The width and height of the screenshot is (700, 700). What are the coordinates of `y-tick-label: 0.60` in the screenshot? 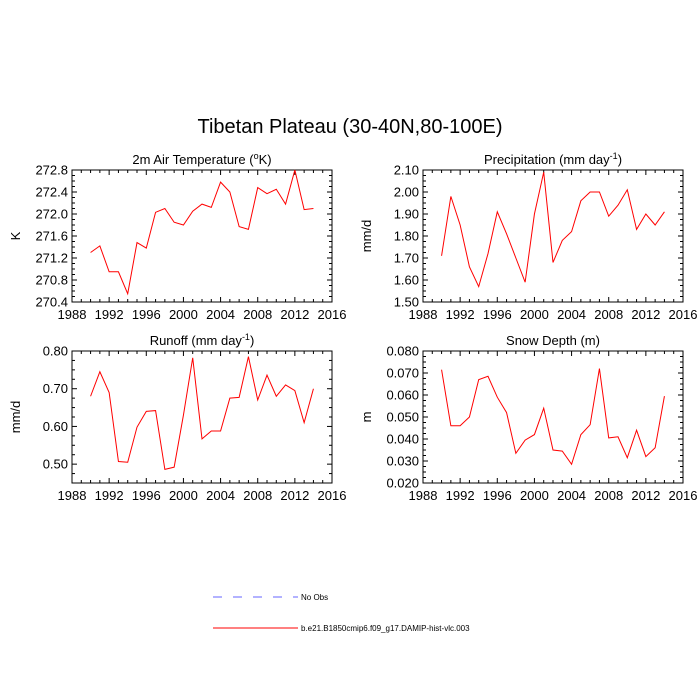 It's located at (55, 426).